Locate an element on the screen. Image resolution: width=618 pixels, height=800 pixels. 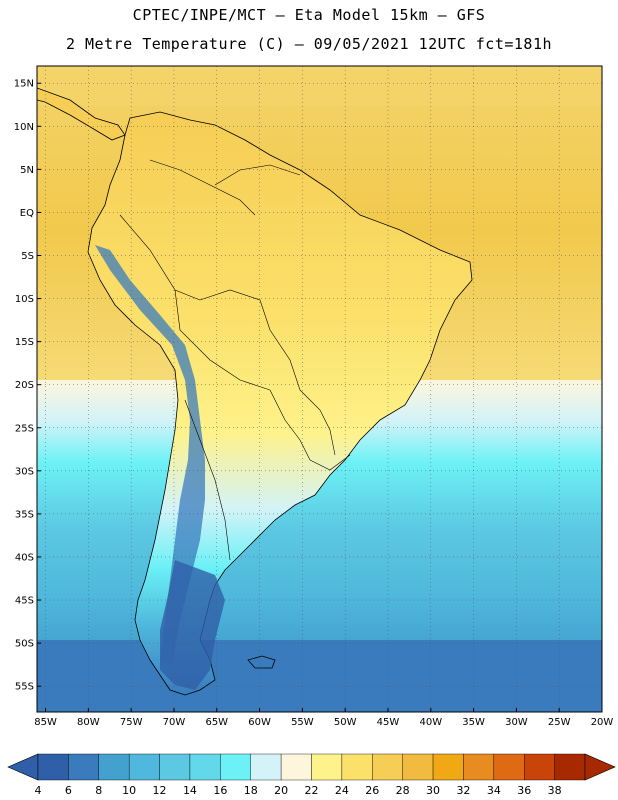
lat-label: 5S is located at coordinates (27, 256).